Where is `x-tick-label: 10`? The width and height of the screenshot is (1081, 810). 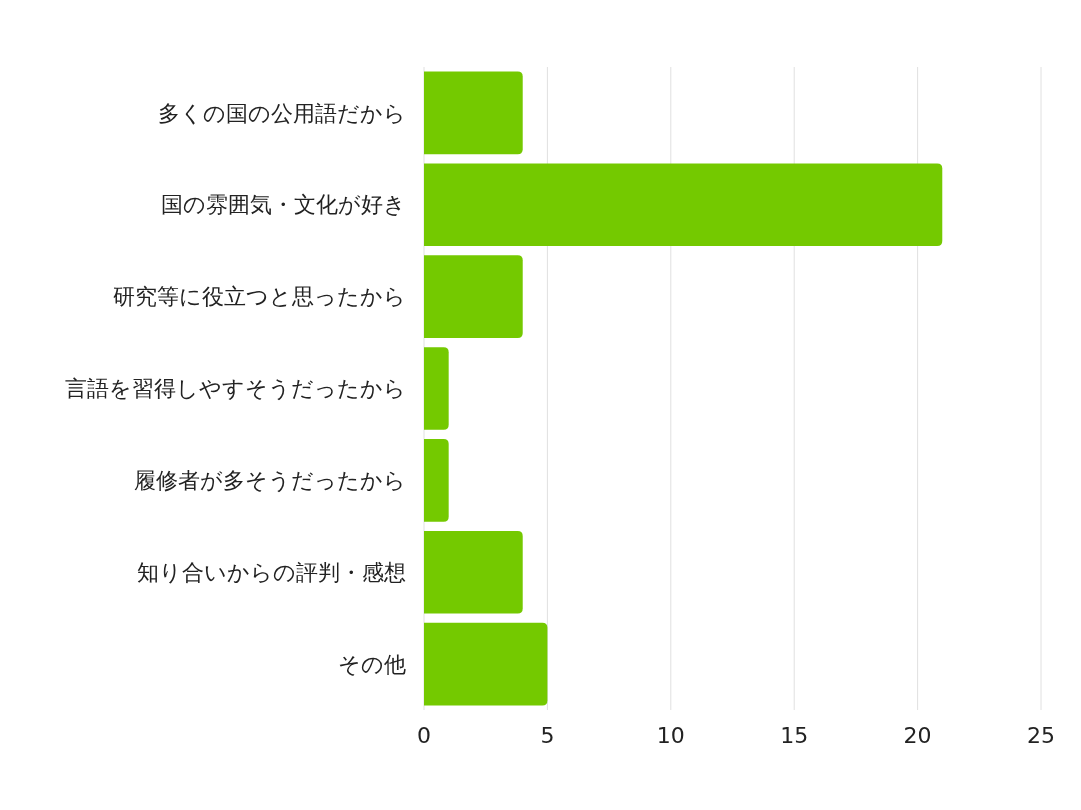
x-tick-label: 10 is located at coordinates (670, 735).